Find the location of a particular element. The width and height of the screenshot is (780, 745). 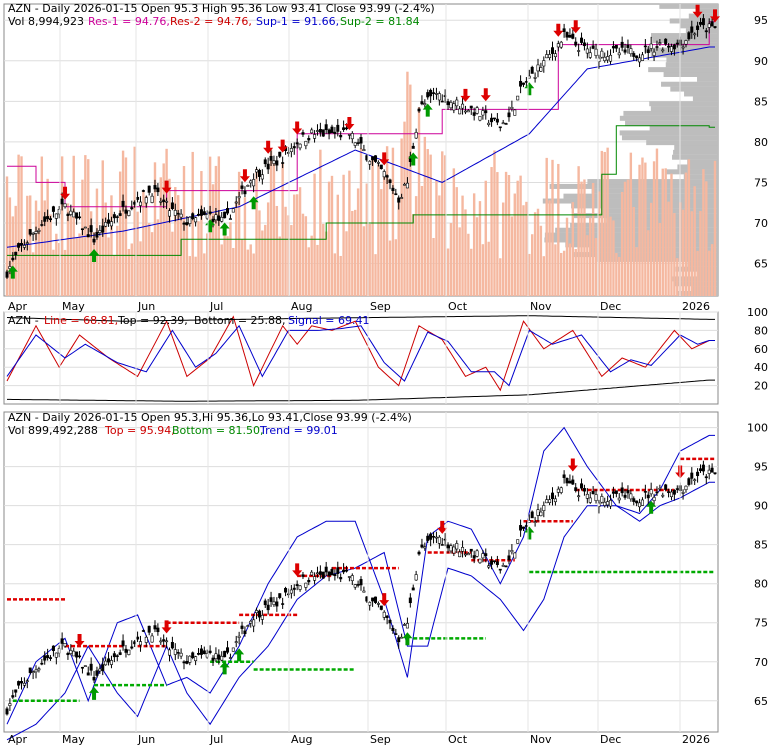

bands-y-tick: 95 is located at coordinates (761, 467).